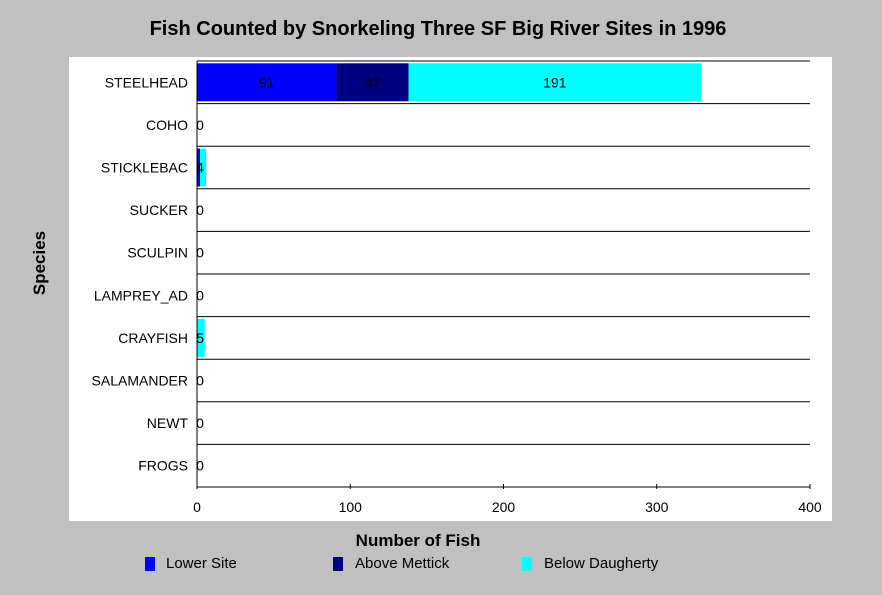 The width and height of the screenshot is (882, 595). Describe the element at coordinates (159, 210) in the screenshot. I see `category-label: SUCKER` at that location.